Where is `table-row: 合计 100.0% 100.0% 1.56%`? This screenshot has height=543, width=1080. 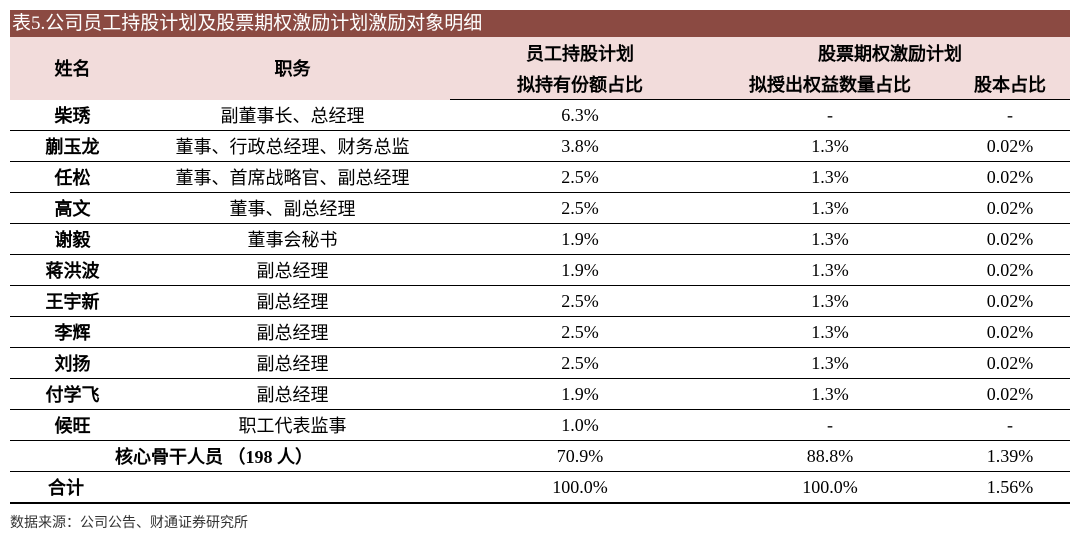 table-row: 合计 100.0% 100.0% 1.56% is located at coordinates (540, 487).